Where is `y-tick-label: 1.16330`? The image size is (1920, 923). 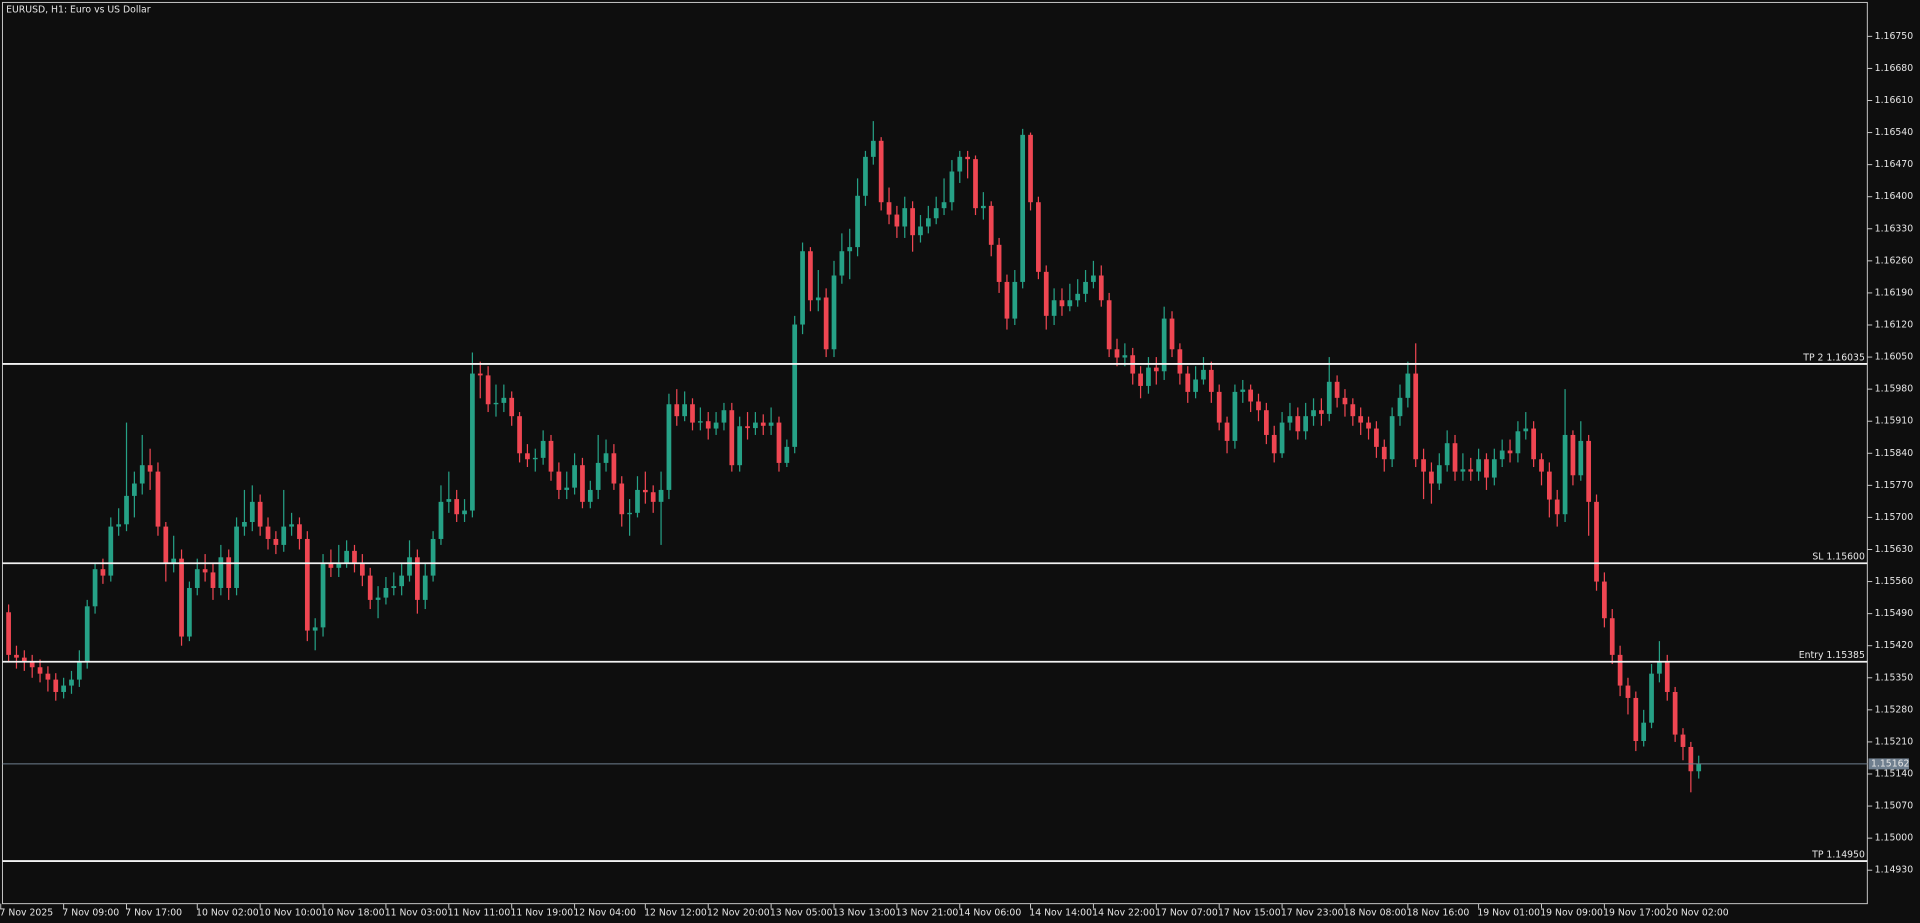 y-tick-label: 1.16330 is located at coordinates (1894, 228).